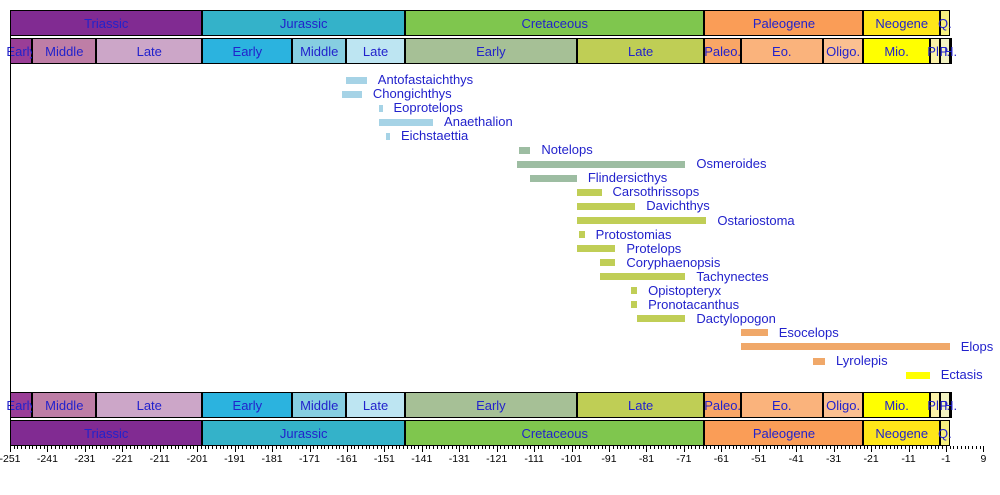 This screenshot has width=1000, height=495. I want to click on epoch-label: H., so click(951, 405).